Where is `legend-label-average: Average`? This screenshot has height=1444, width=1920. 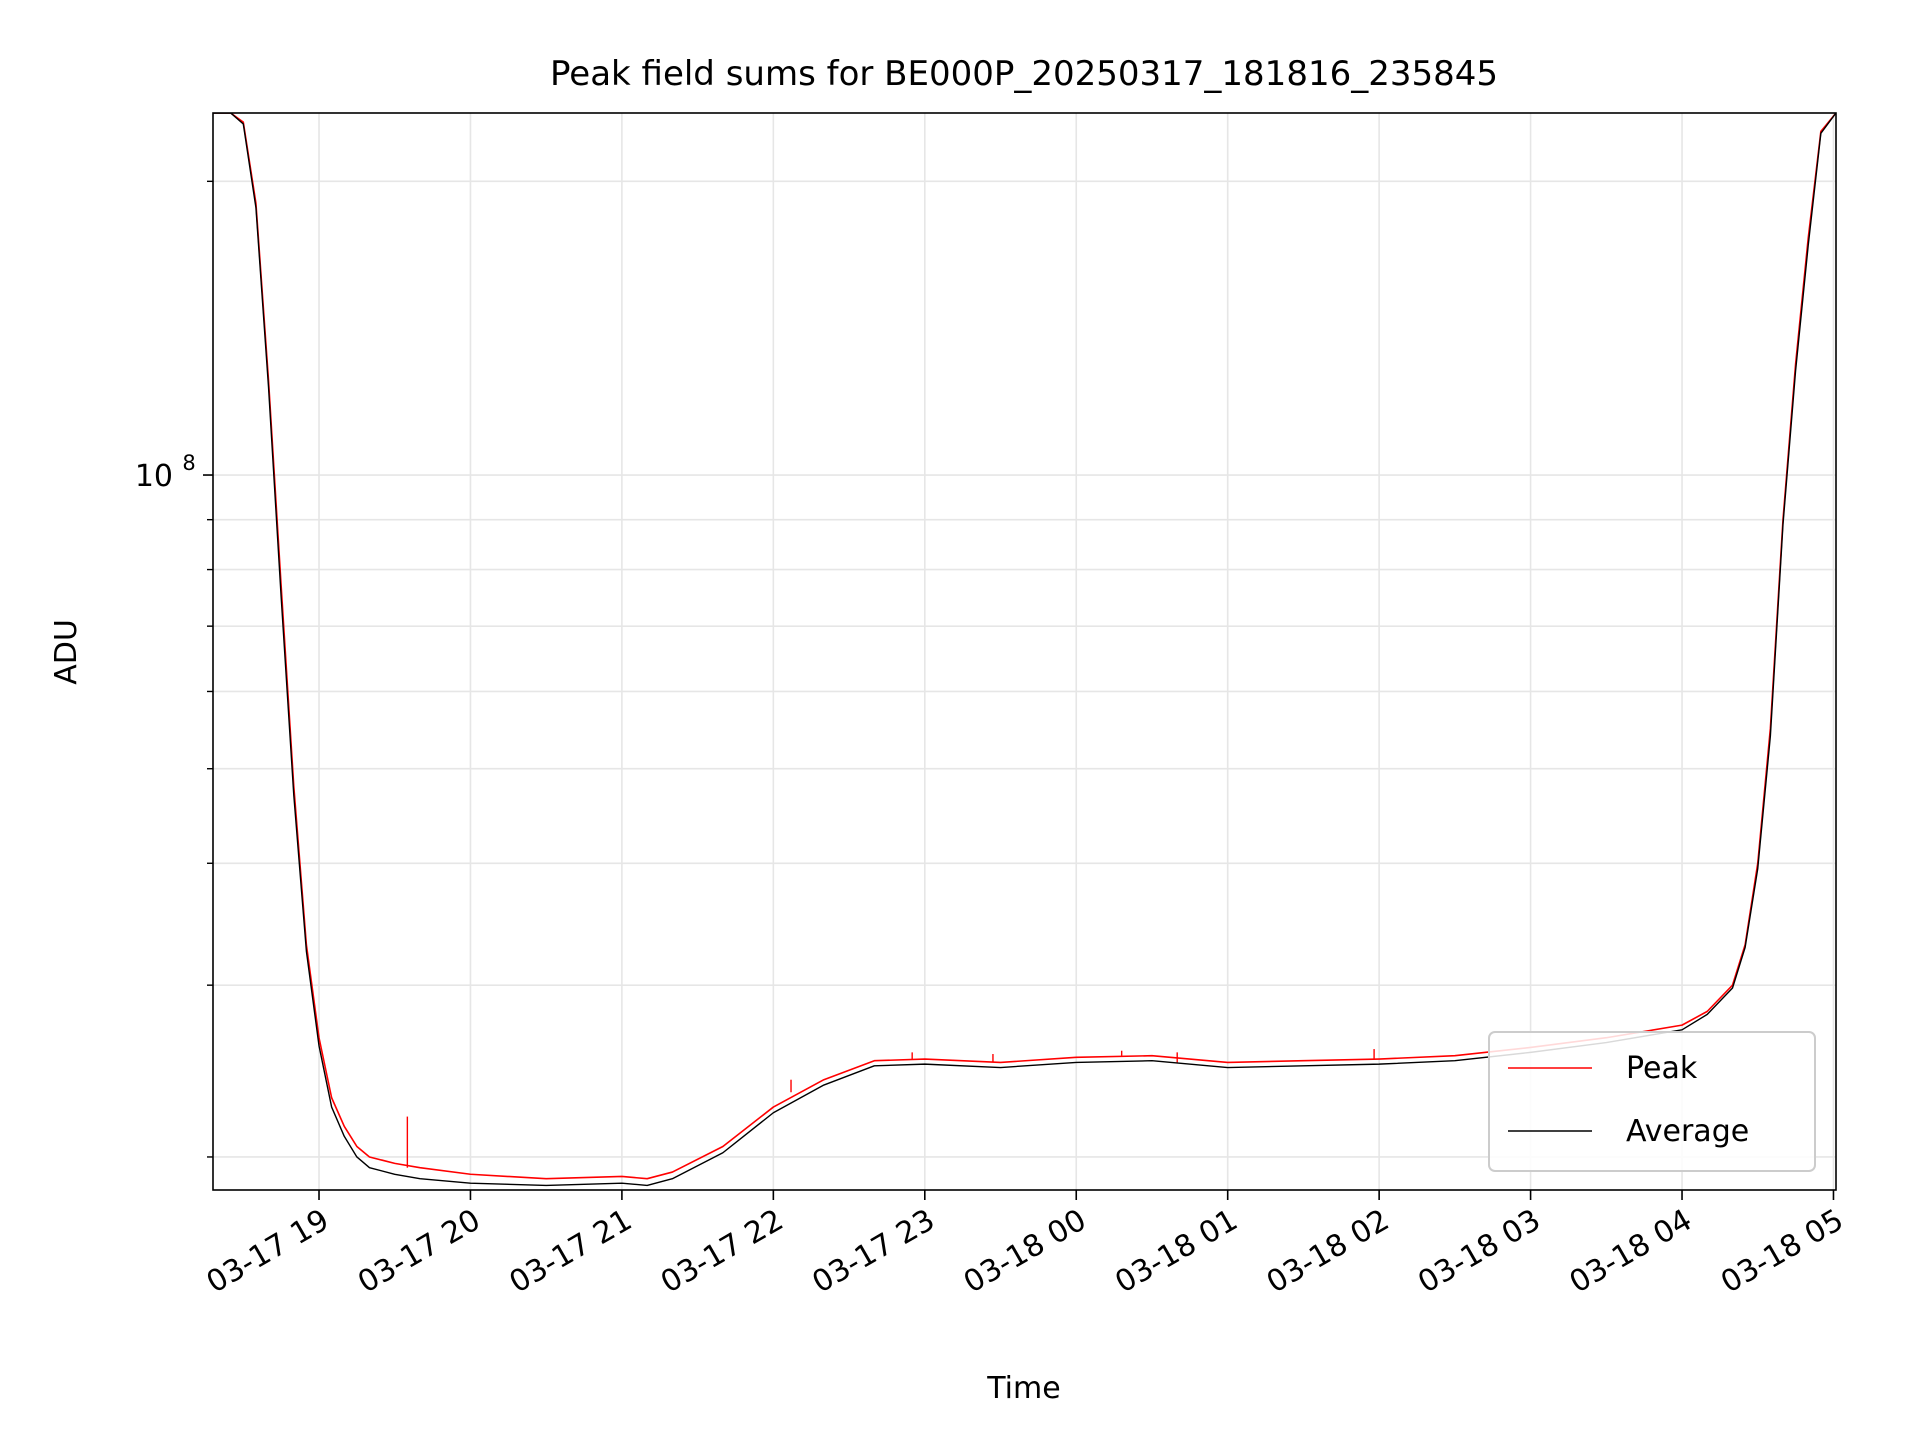 legend-label-average: Average is located at coordinates (1687, 1131).